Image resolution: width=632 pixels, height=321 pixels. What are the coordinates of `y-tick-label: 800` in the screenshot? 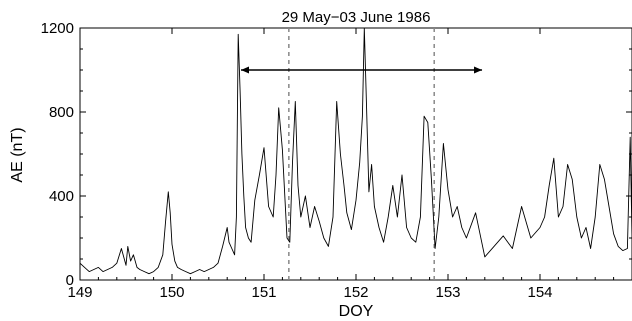 It's located at (61, 112).